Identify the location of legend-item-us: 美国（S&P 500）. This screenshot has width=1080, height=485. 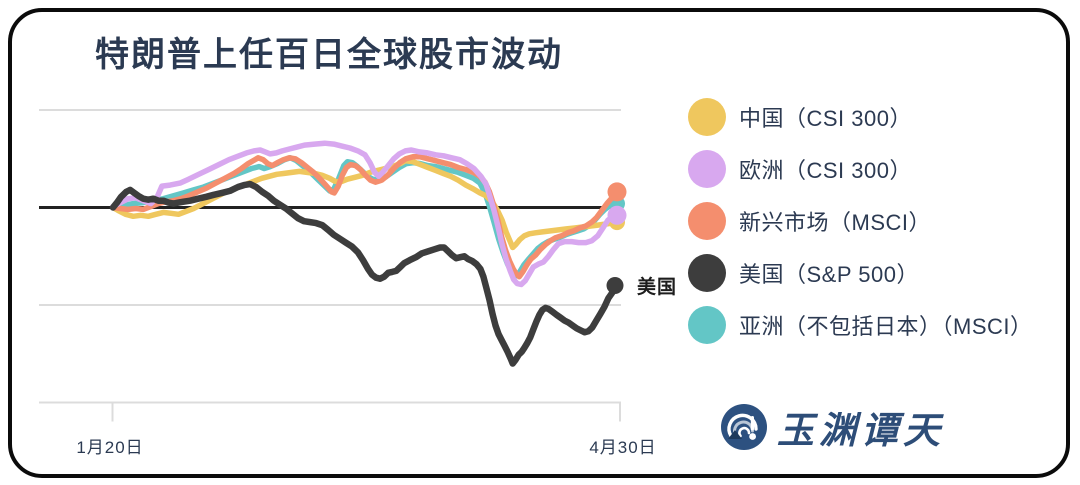
(860, 273).